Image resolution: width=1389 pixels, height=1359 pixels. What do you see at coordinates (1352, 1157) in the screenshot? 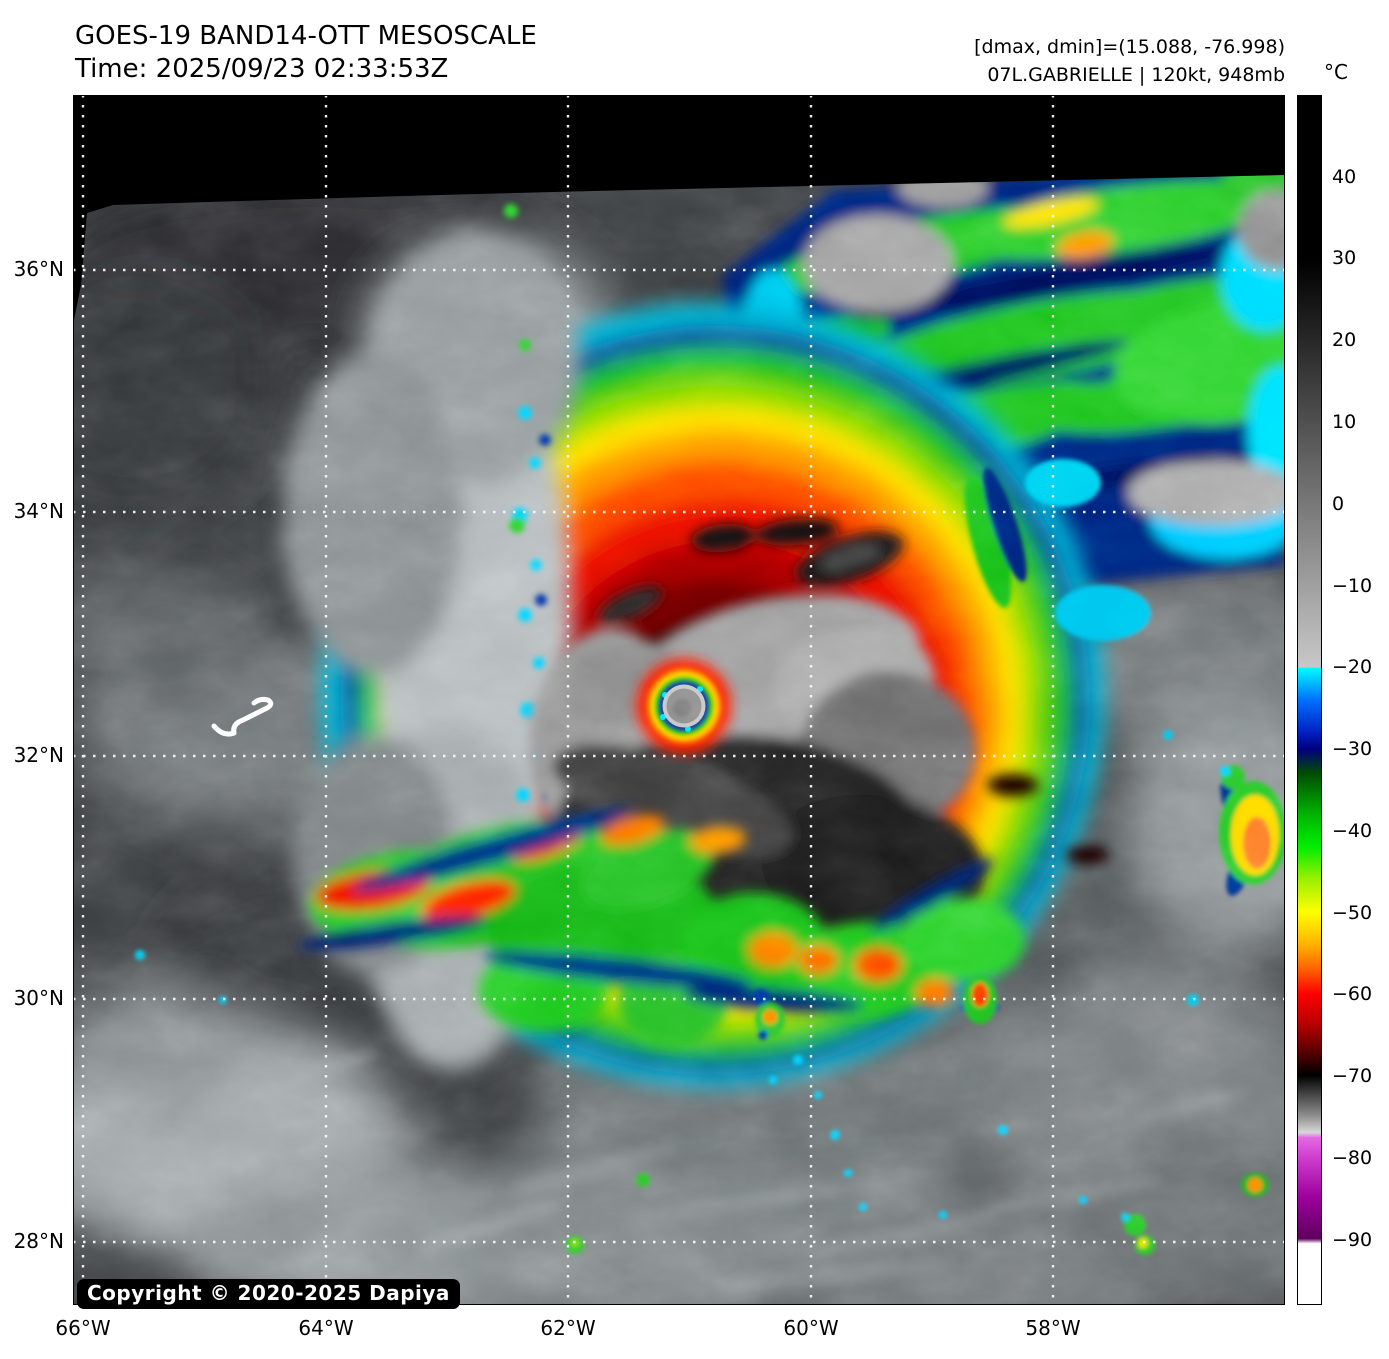
I see `colorbar-tick-label: −80` at bounding box center [1352, 1157].